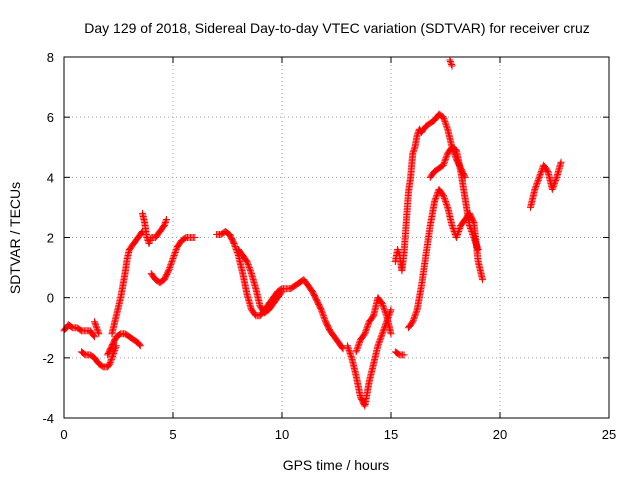  I want to click on x-tick-label: 5, so click(172, 434).